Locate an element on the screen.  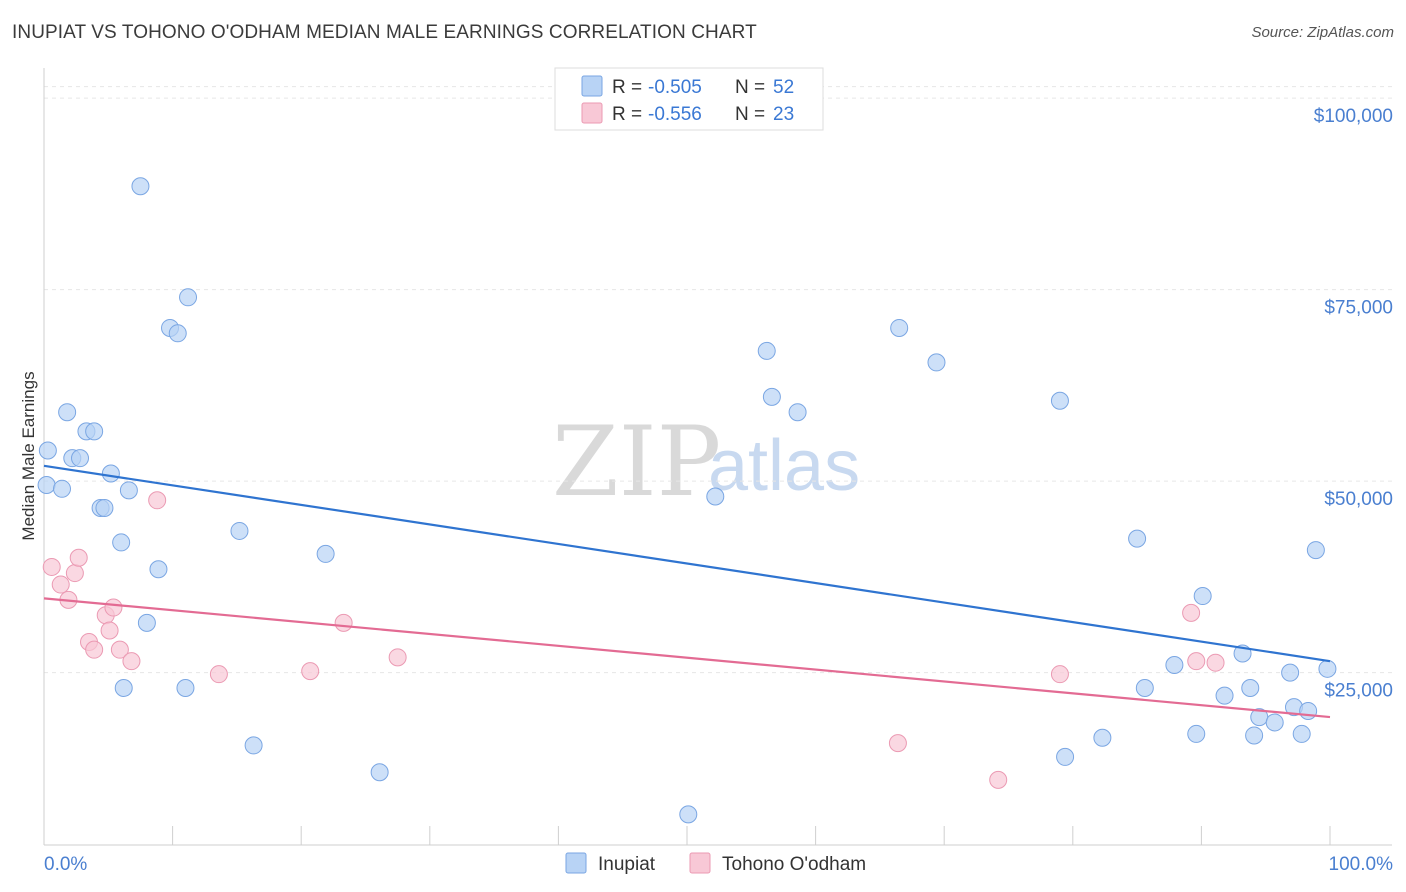
legend-swatch-tohono-bottom is located at coordinates (700, 863).